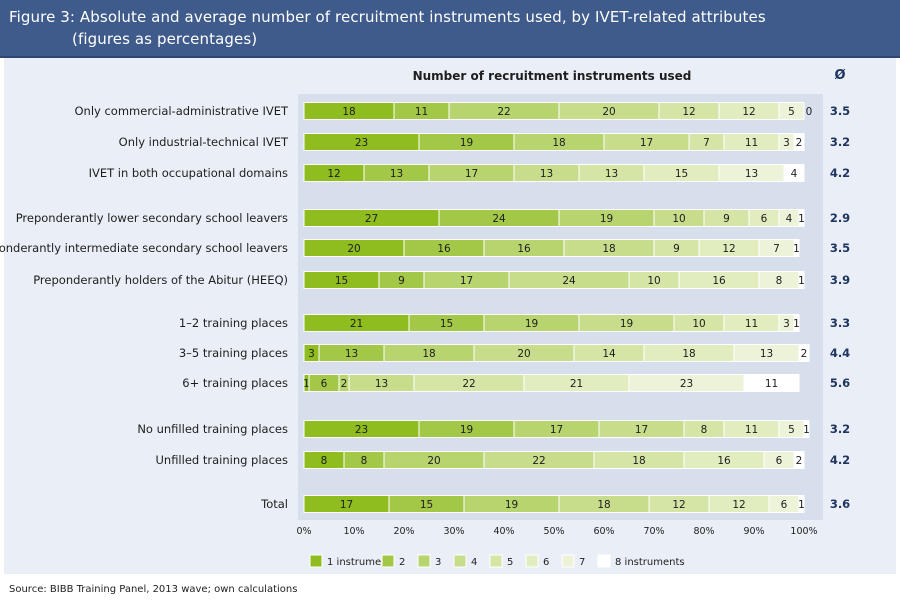 The image size is (900, 609). Describe the element at coordinates (303, 531) in the screenshot. I see `x-tick-label: 0%` at that location.